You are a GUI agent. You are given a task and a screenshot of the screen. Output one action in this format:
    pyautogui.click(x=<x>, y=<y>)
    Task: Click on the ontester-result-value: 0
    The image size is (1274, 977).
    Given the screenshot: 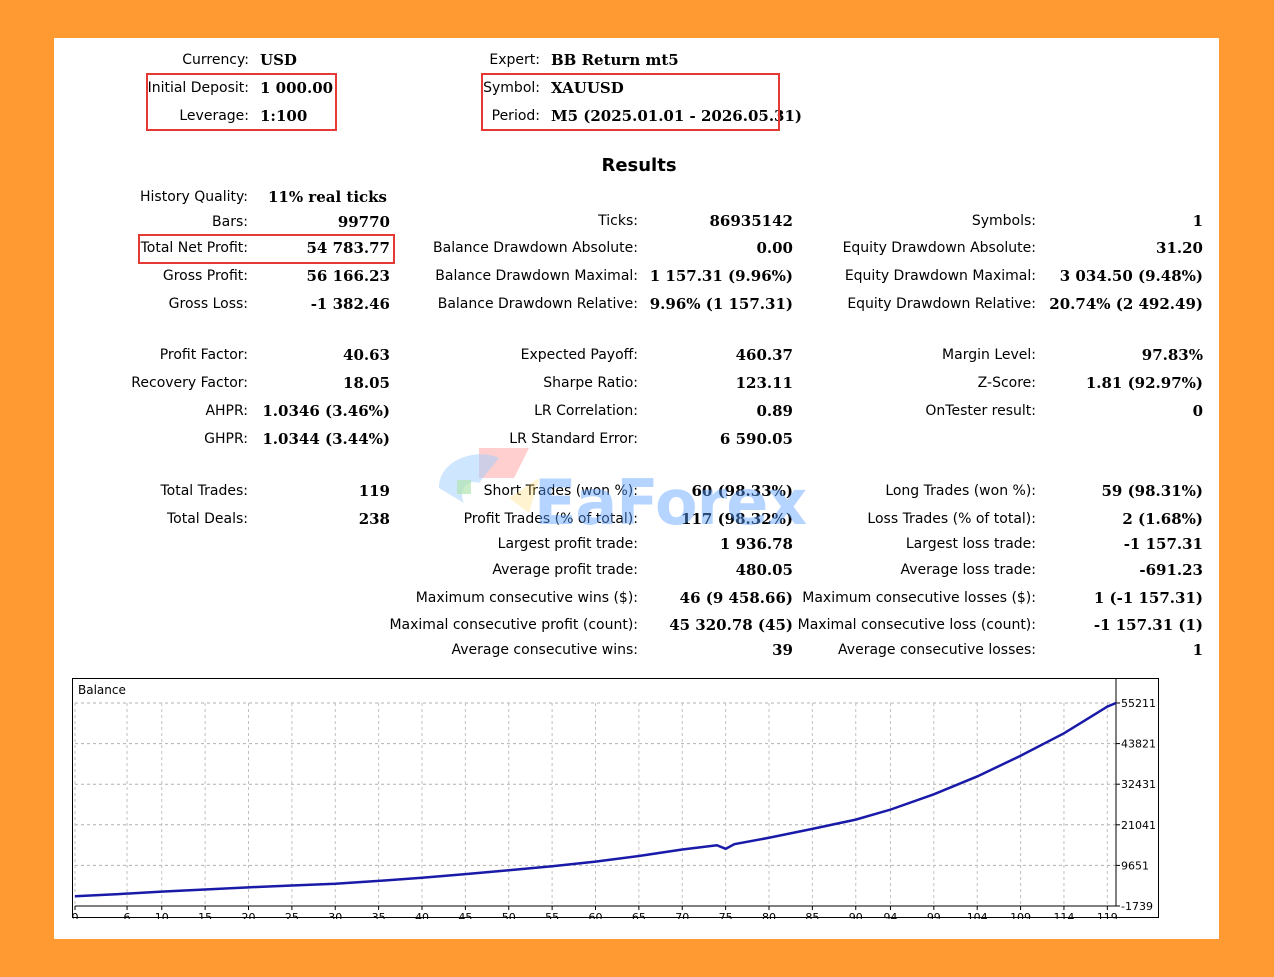 What is the action you would take?
    pyautogui.click(x=1197, y=411)
    